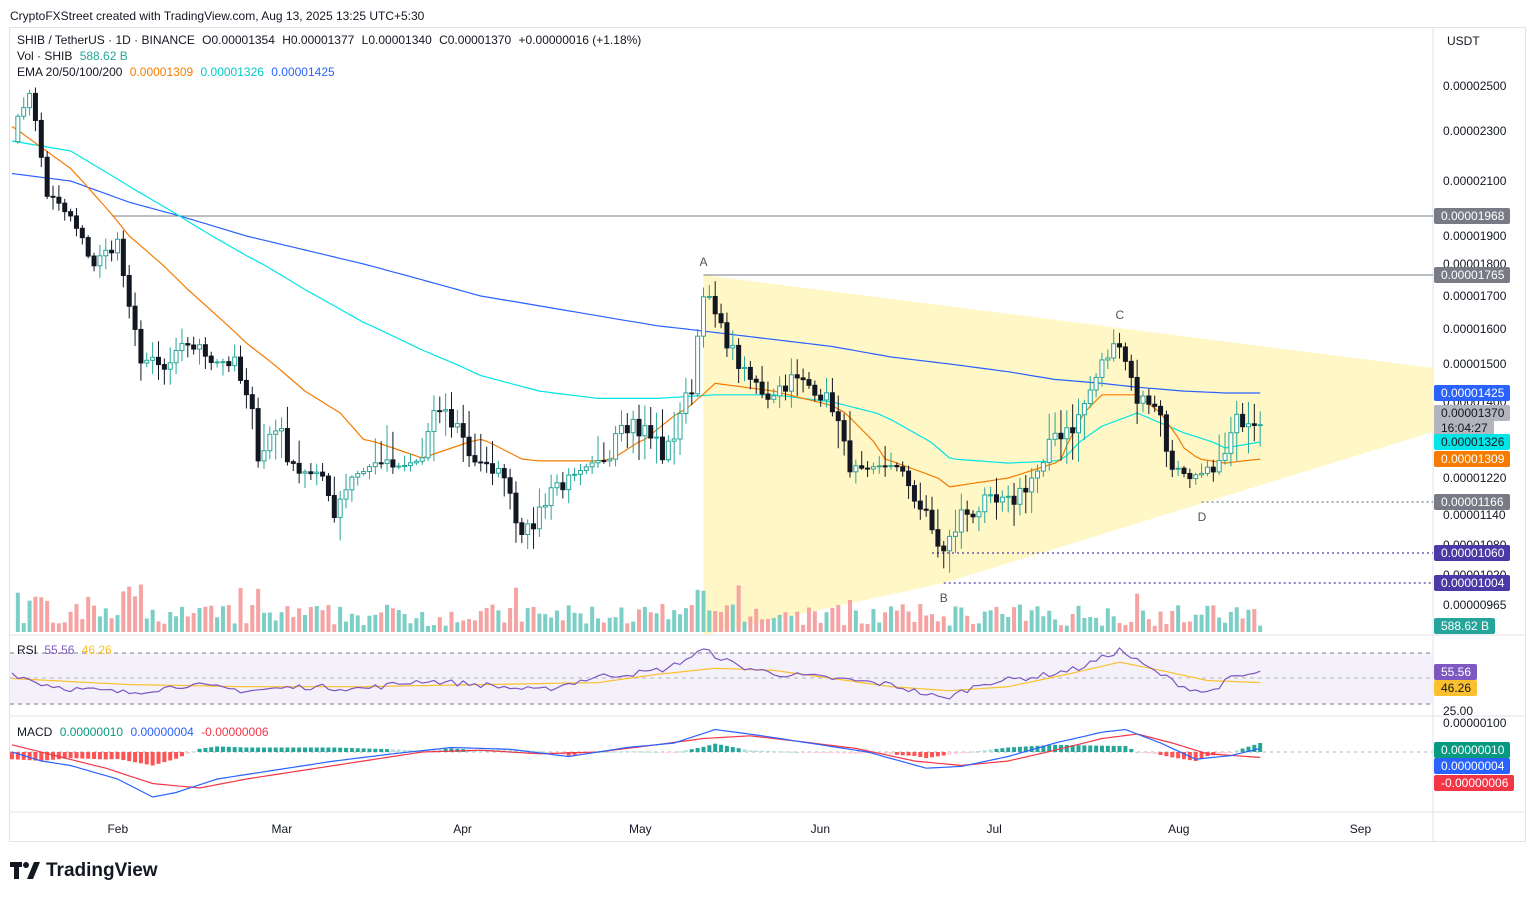  I want to click on ema-label: EMA 20/50/100/200, so click(70, 72).